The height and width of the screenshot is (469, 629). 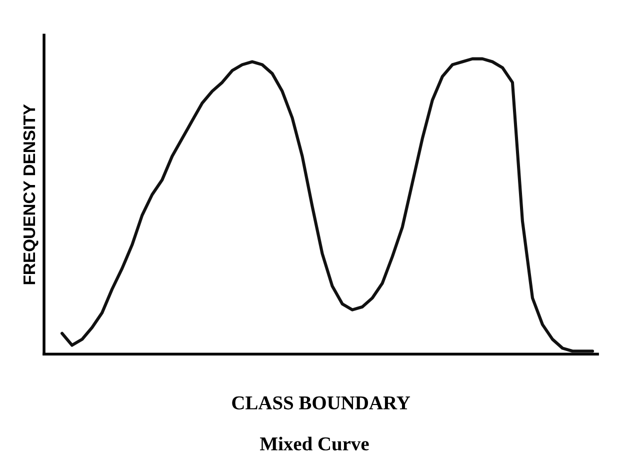 I want to click on x-axis-title: CLASS BOUNDARY, so click(x=321, y=403).